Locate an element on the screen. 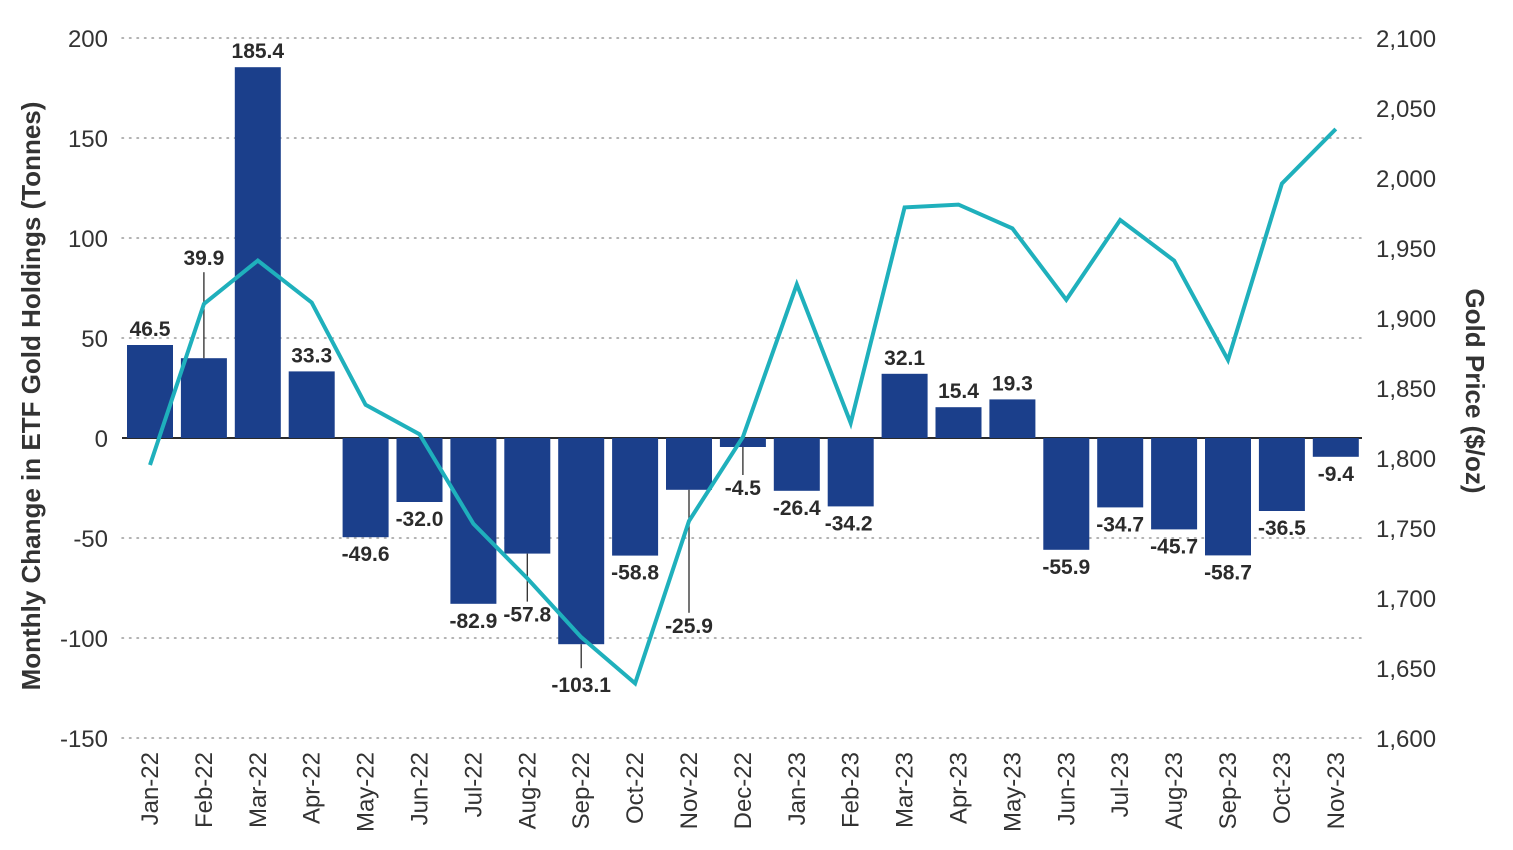  right-tick-label: 2,050 is located at coordinates (1406, 109).